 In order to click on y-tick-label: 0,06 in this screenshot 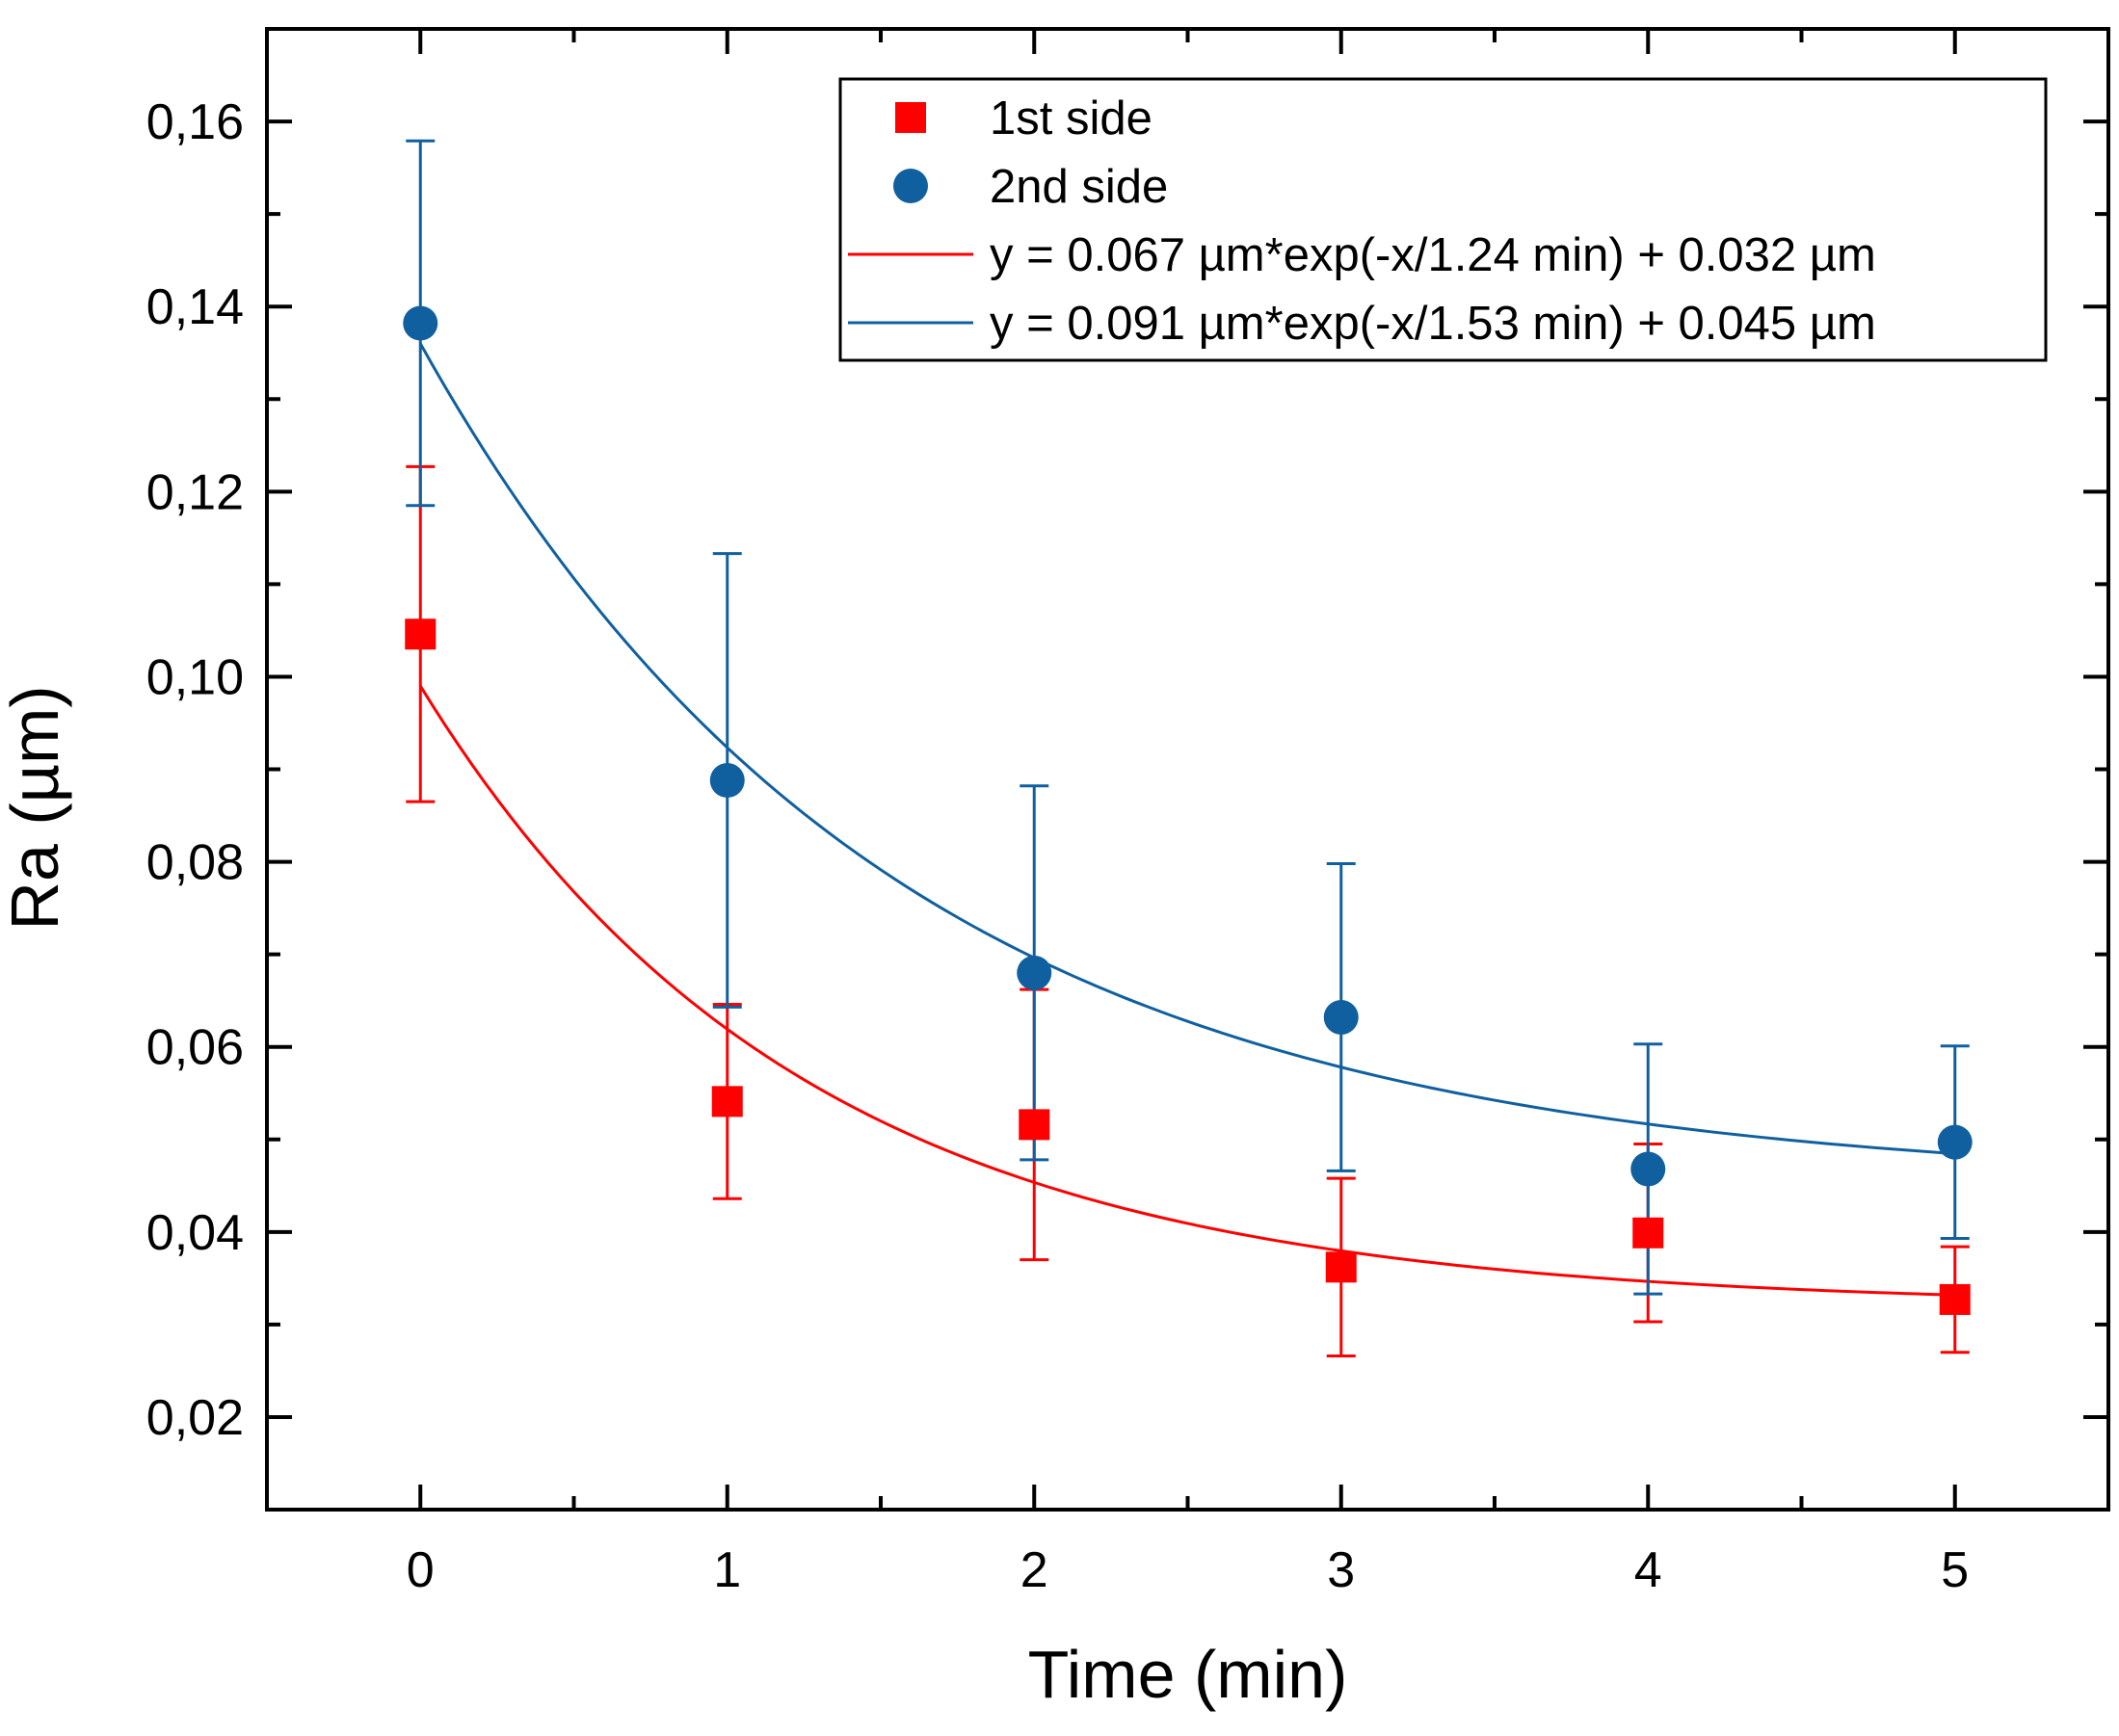, I will do `click(195, 1048)`.